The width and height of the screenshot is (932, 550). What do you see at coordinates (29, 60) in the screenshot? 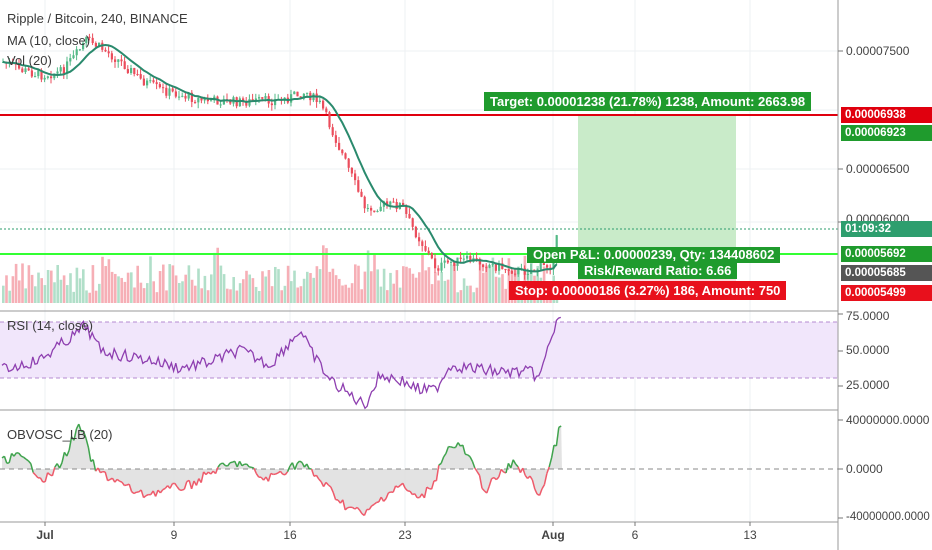
I see `volume-legend: Vol (20)` at bounding box center [29, 60].